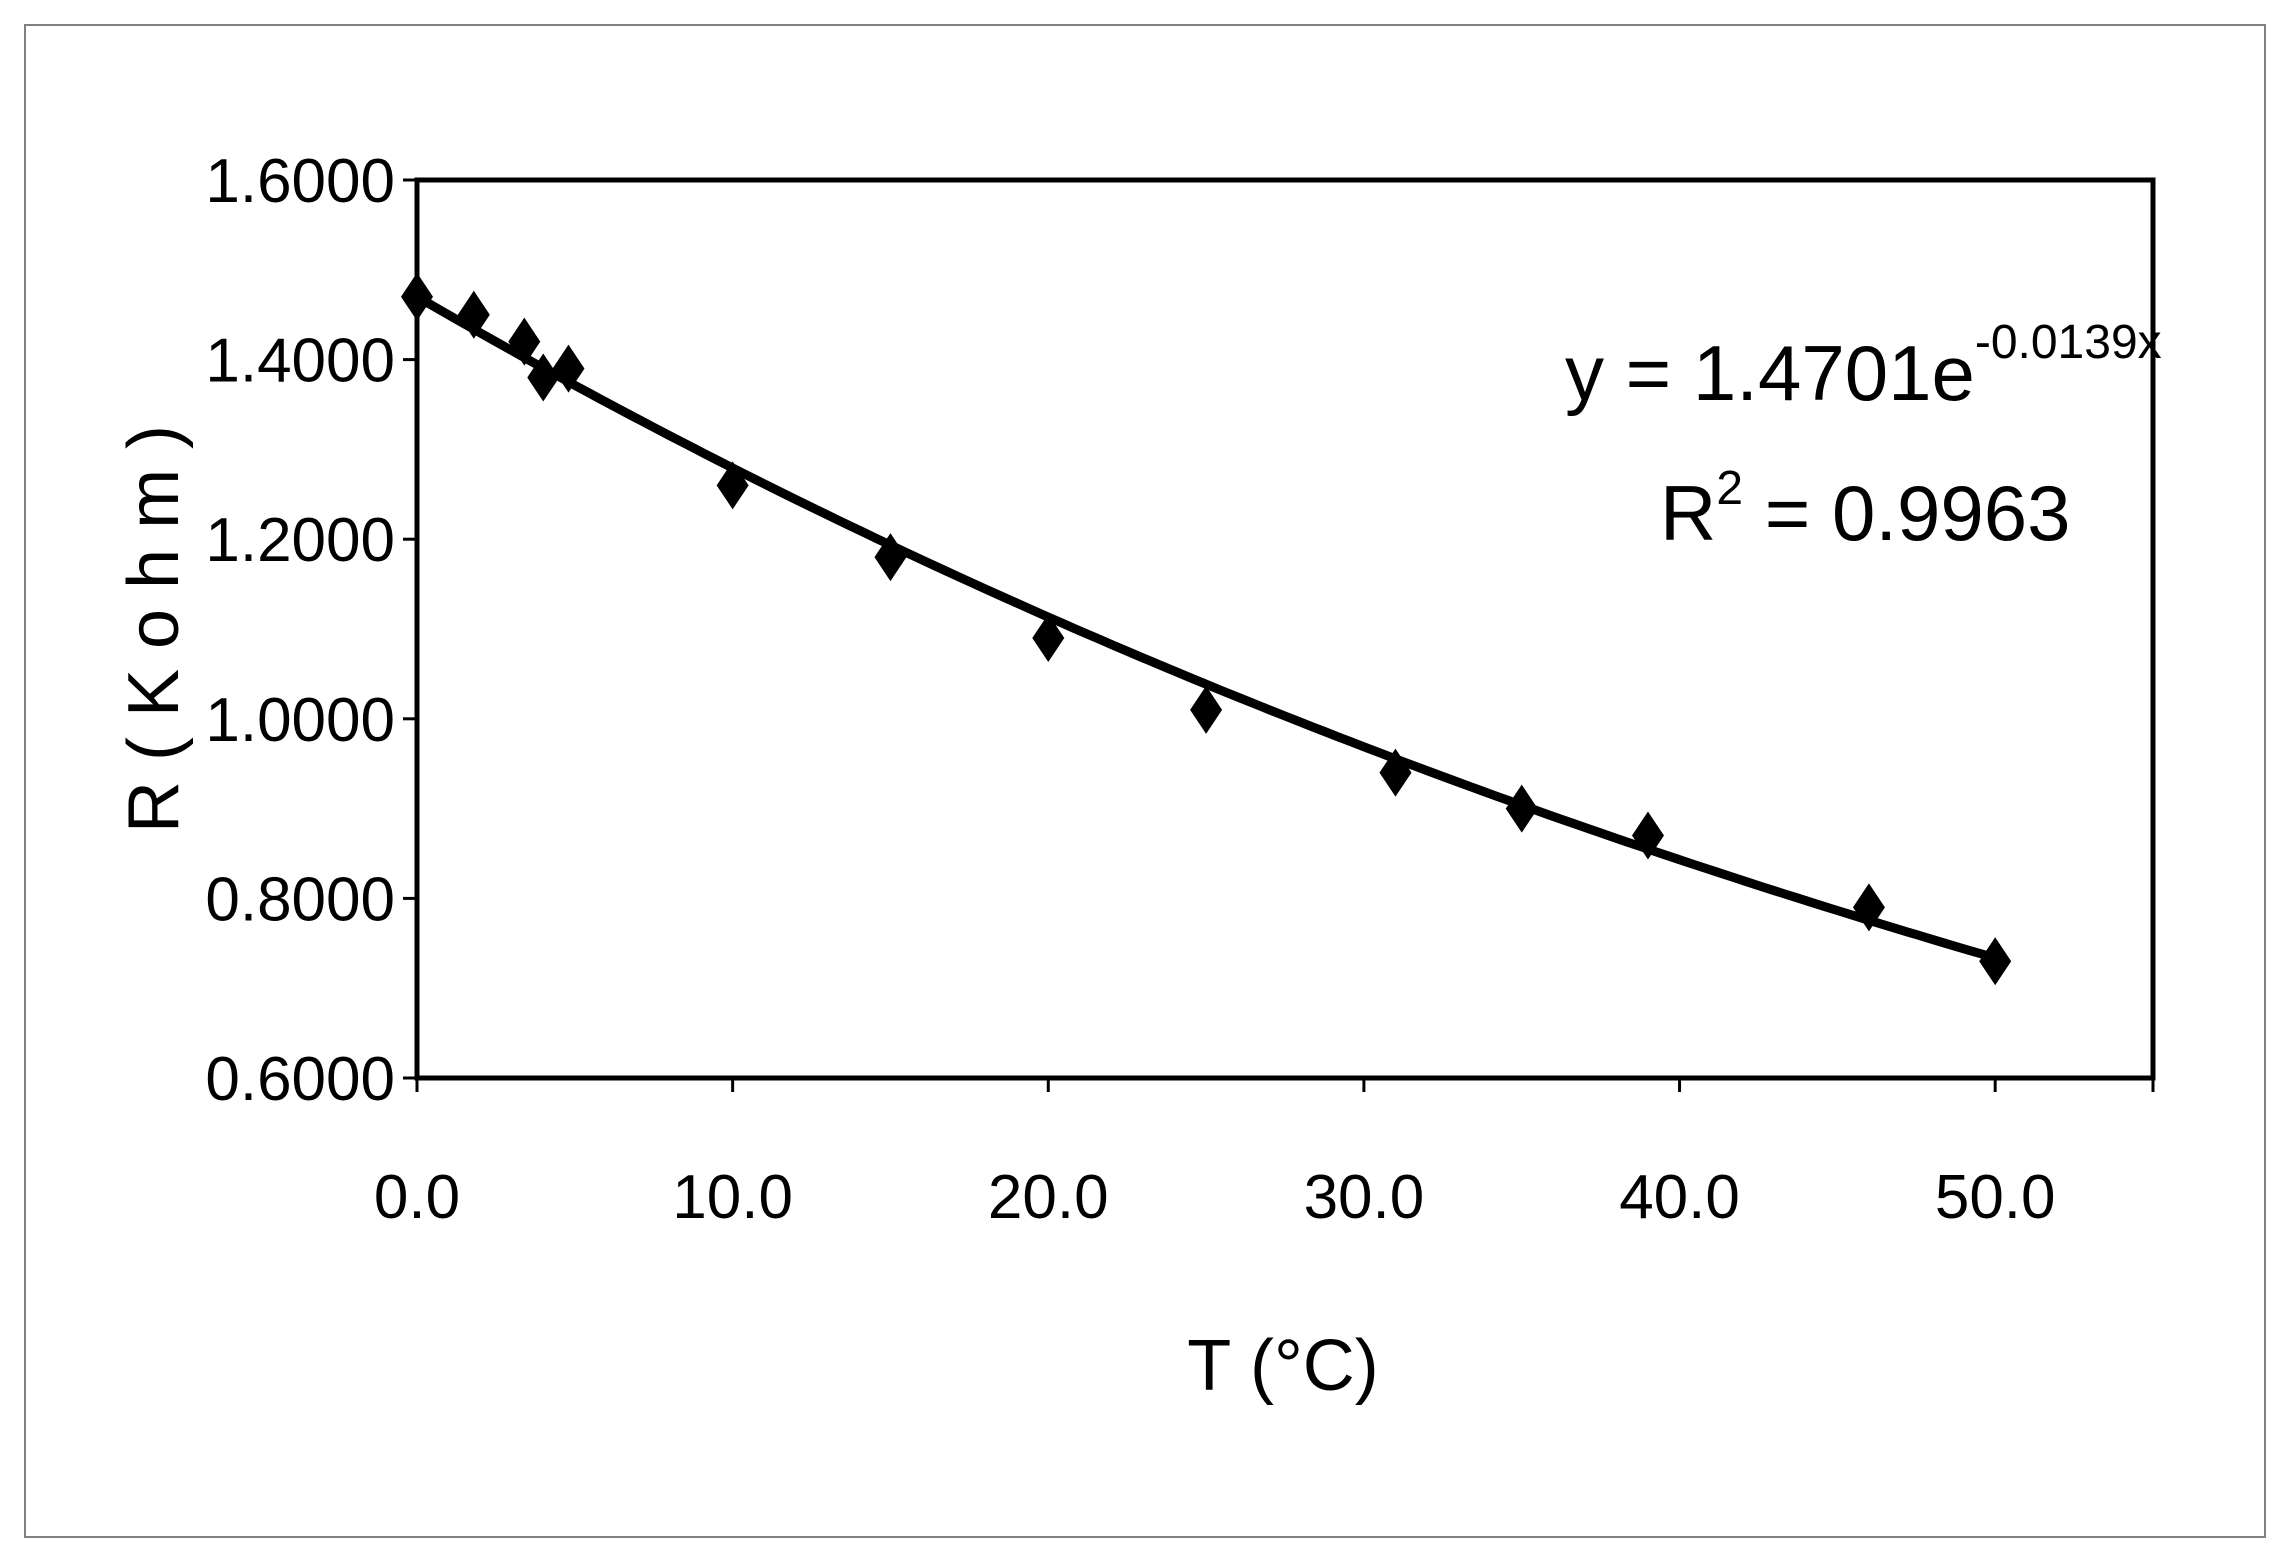 The image size is (2285, 1567). Describe the element at coordinates (300, 720) in the screenshot. I see `y-tick-label: 1.0000` at that location.